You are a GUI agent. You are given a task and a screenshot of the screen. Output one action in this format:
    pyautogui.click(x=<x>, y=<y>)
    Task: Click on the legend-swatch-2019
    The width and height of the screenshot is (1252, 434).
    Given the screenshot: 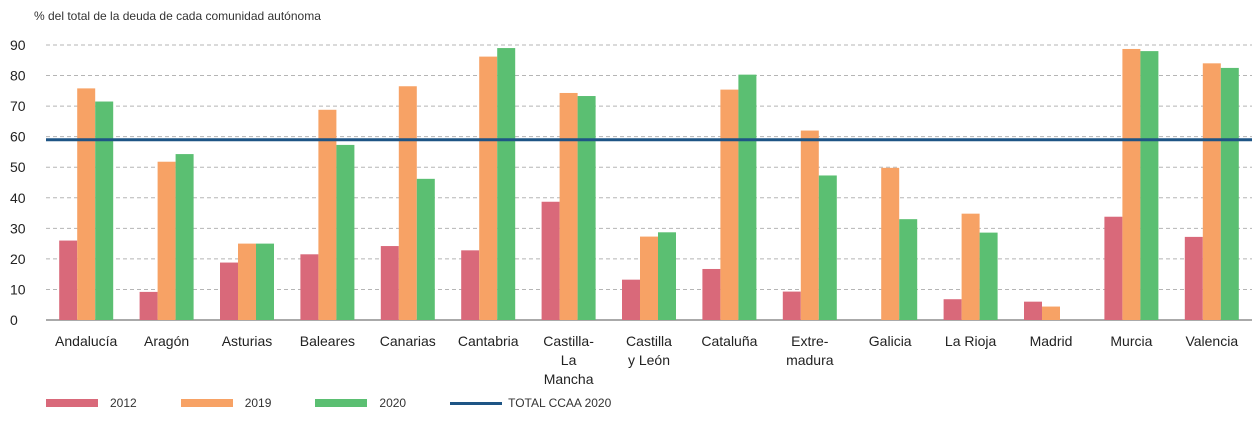 What is the action you would take?
    pyautogui.click(x=206, y=403)
    